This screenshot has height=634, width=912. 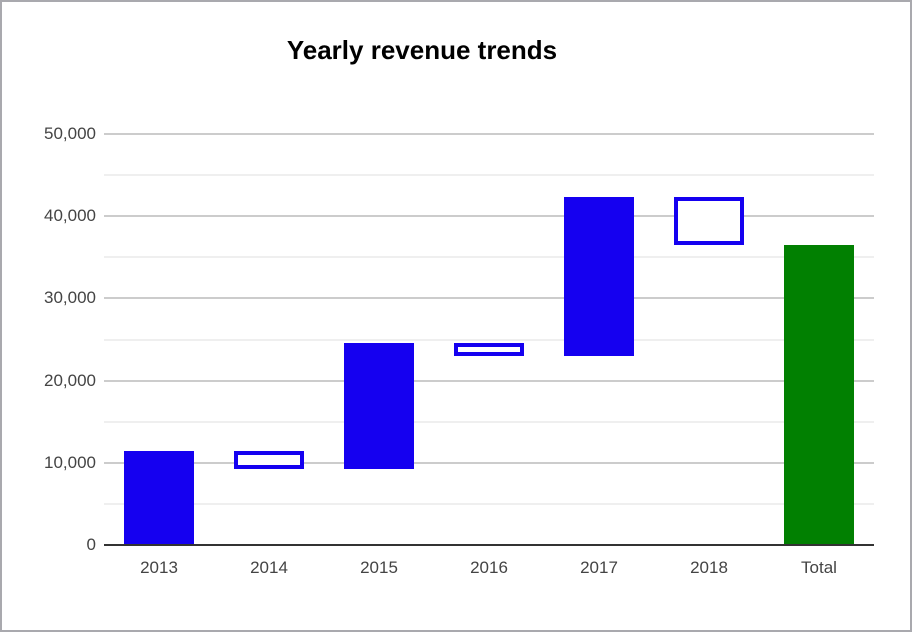 What do you see at coordinates (819, 567) in the screenshot?
I see `x-axis-label: Total` at bounding box center [819, 567].